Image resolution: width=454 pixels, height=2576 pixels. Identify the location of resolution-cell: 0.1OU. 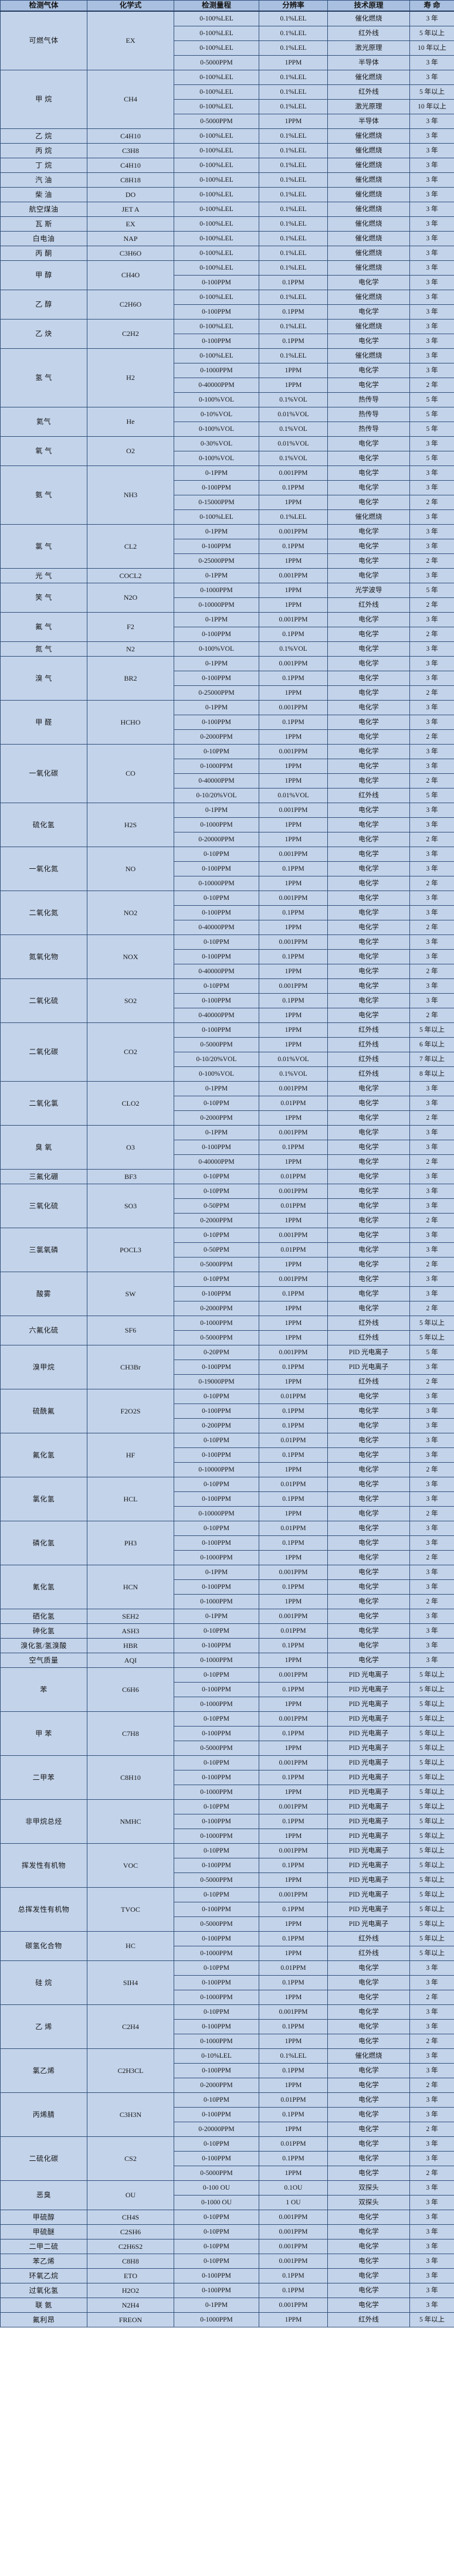
(293, 2188).